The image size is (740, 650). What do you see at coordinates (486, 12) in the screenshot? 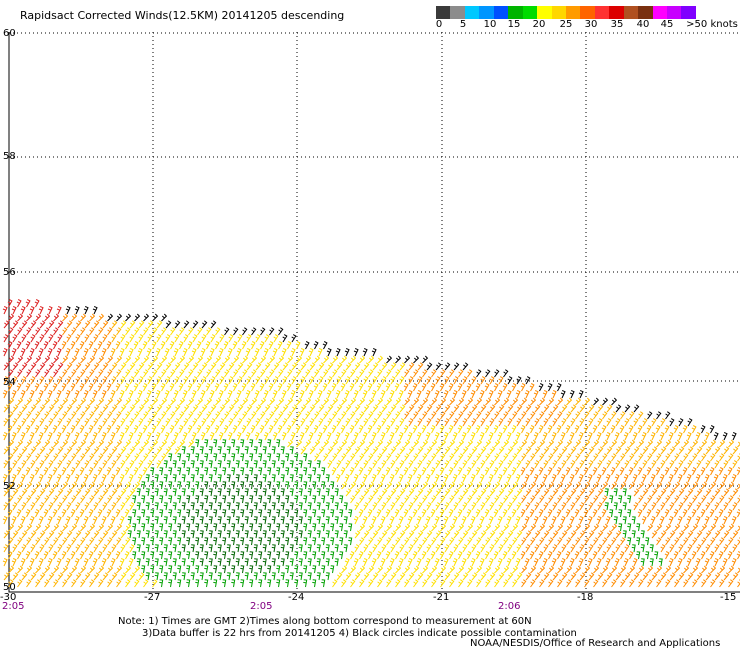
I see `colorbar-swatch` at bounding box center [486, 12].